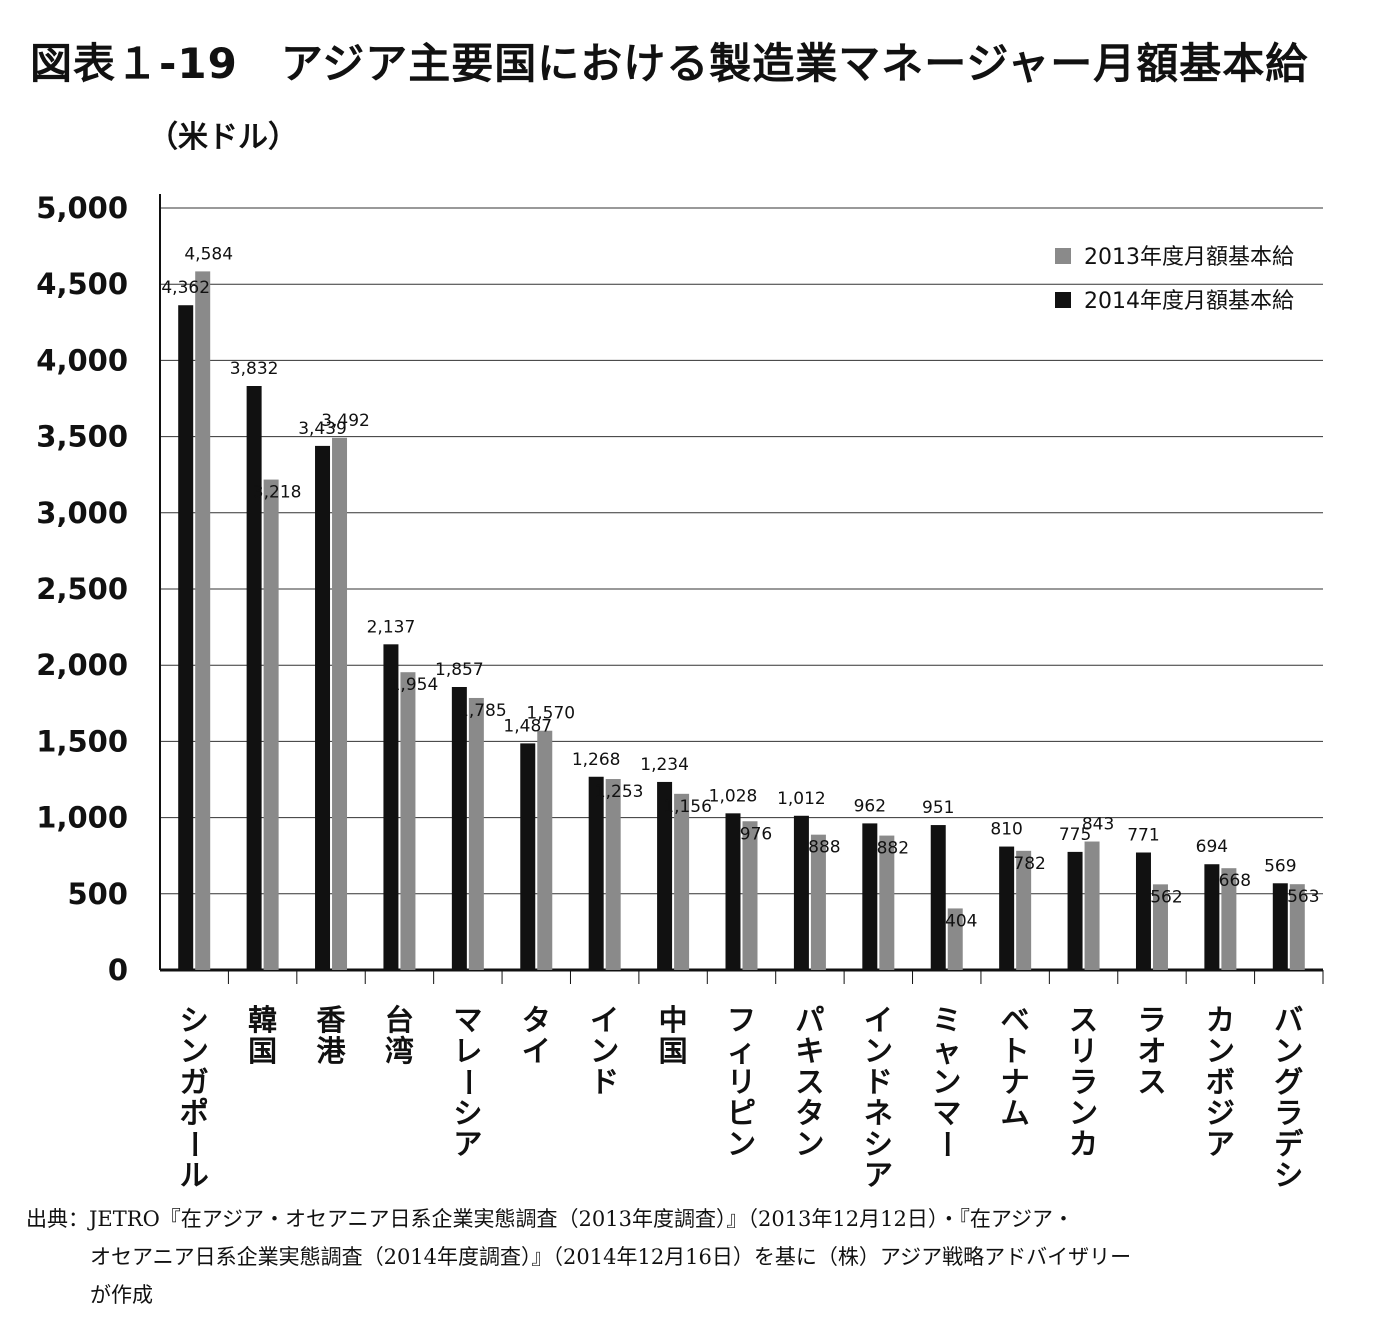 The image size is (1388, 1340). I want to click on legend-label: 2013年度月額基本給, so click(1189, 257).